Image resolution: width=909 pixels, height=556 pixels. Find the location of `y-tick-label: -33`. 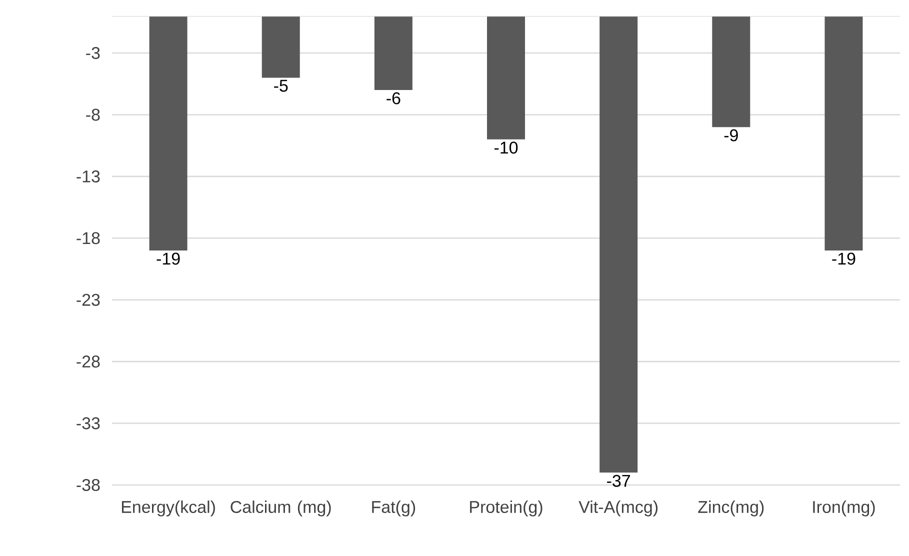

y-tick-label: -33 is located at coordinates (88, 423).